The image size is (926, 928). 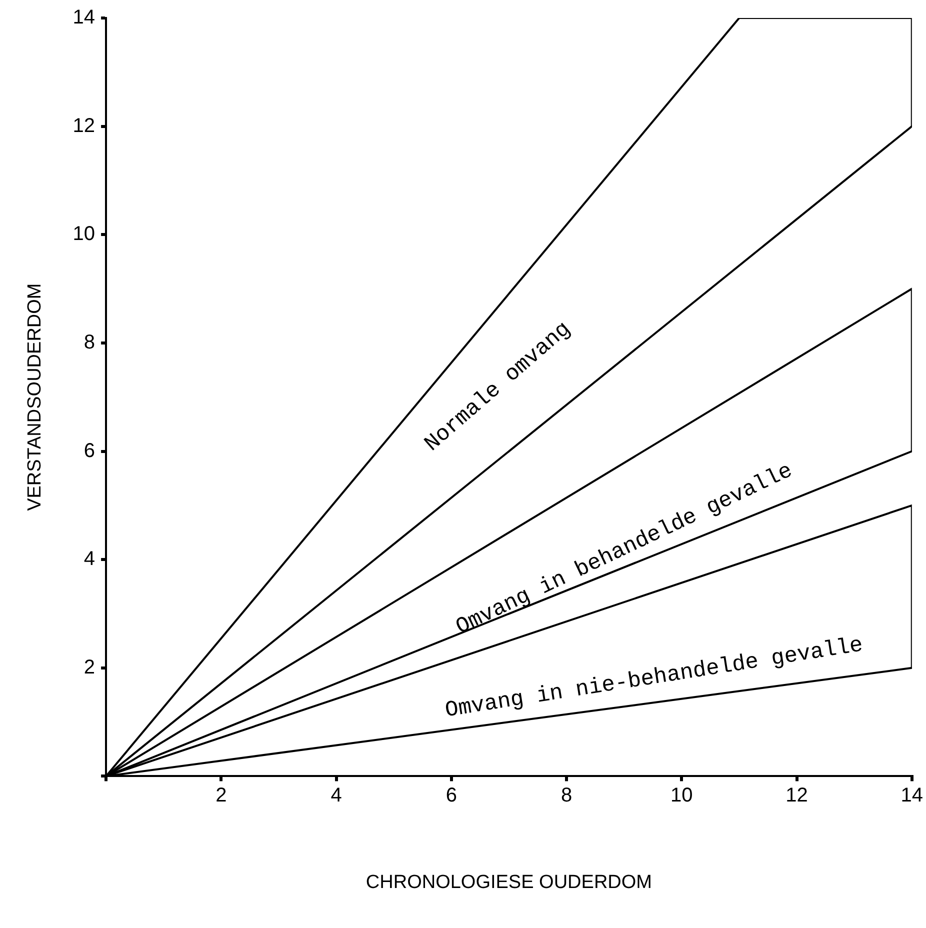 What do you see at coordinates (35, 397) in the screenshot?
I see `y-axis-title: VERSTANDSOUDERDOM` at bounding box center [35, 397].